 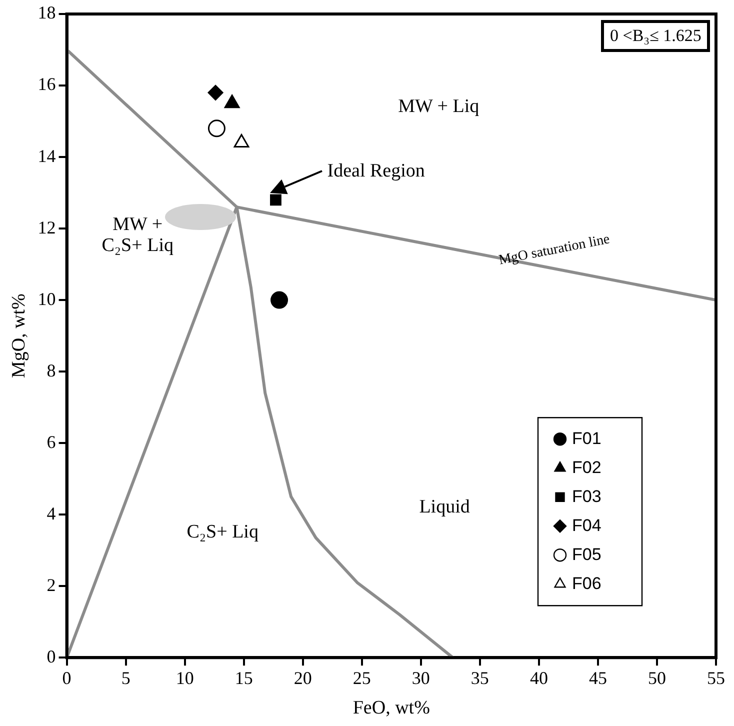 What do you see at coordinates (303, 678) in the screenshot?
I see `x-tick-label: 20` at bounding box center [303, 678].